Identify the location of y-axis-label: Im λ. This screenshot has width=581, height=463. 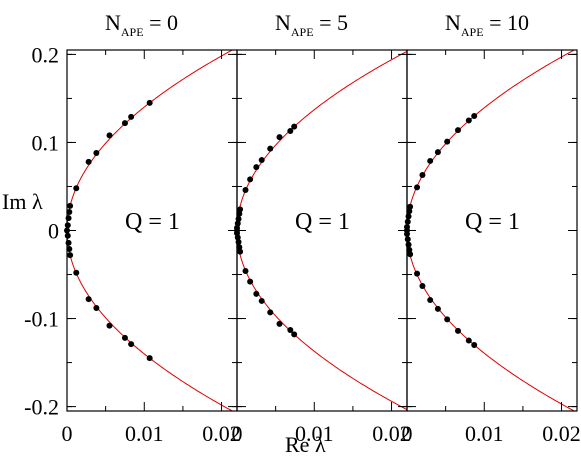
(22, 201).